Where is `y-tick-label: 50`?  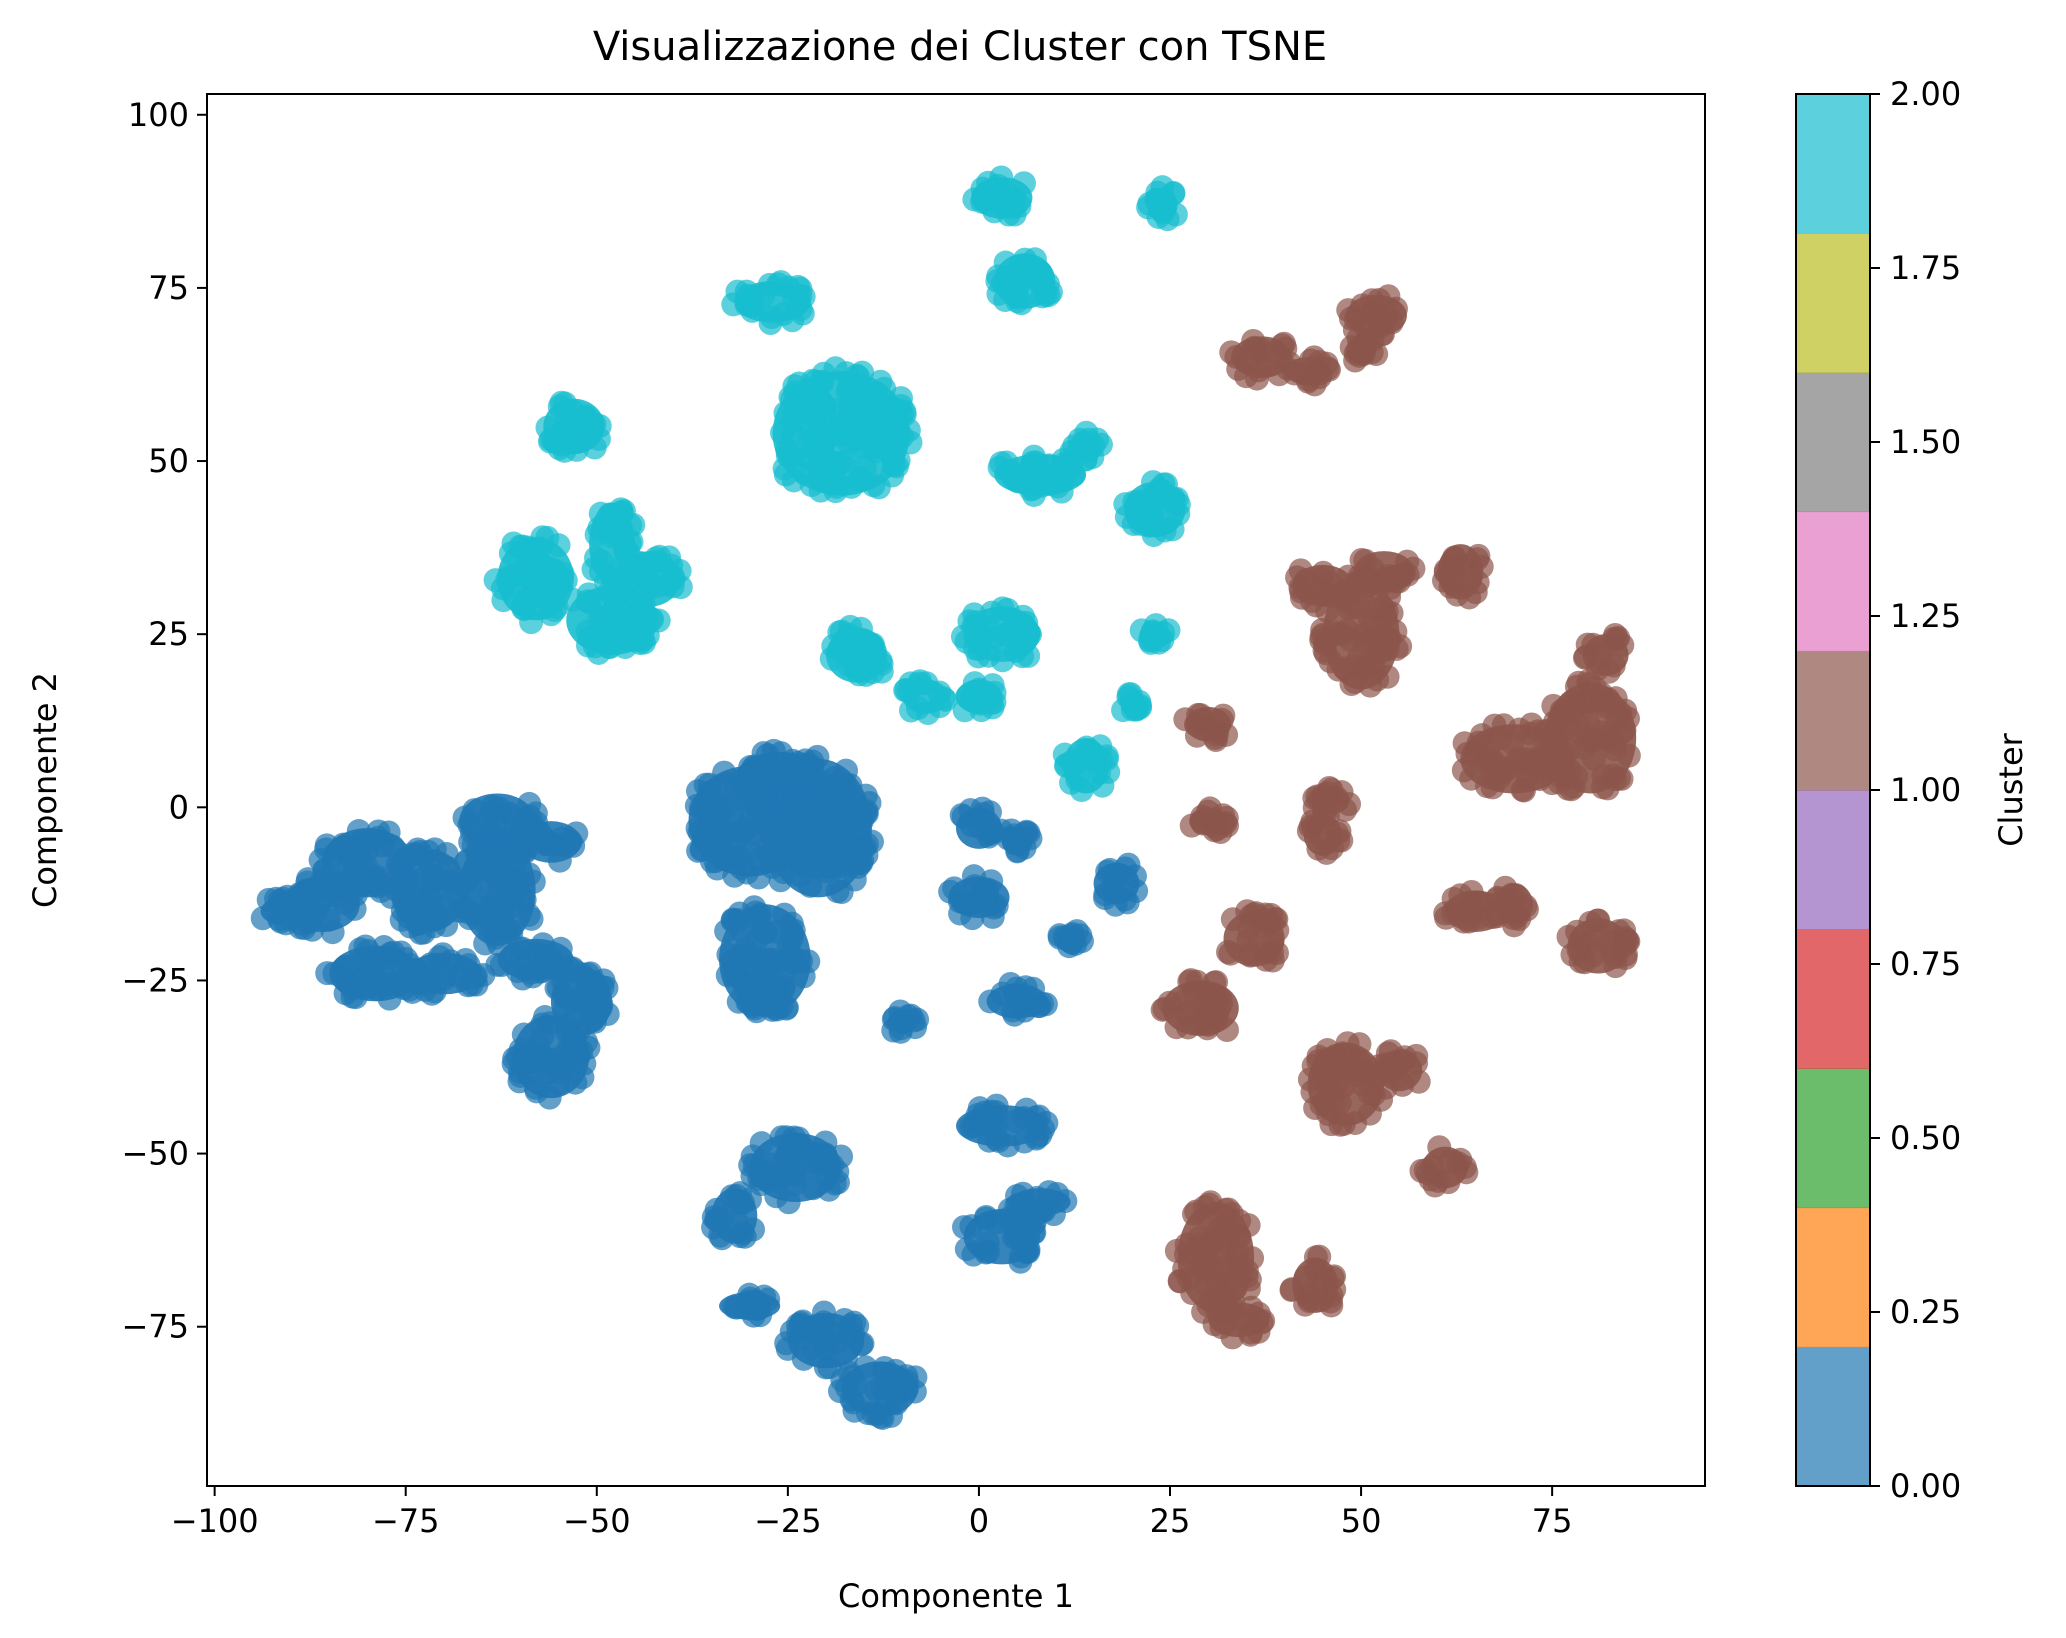
y-tick-label: 50 is located at coordinates (168, 461).